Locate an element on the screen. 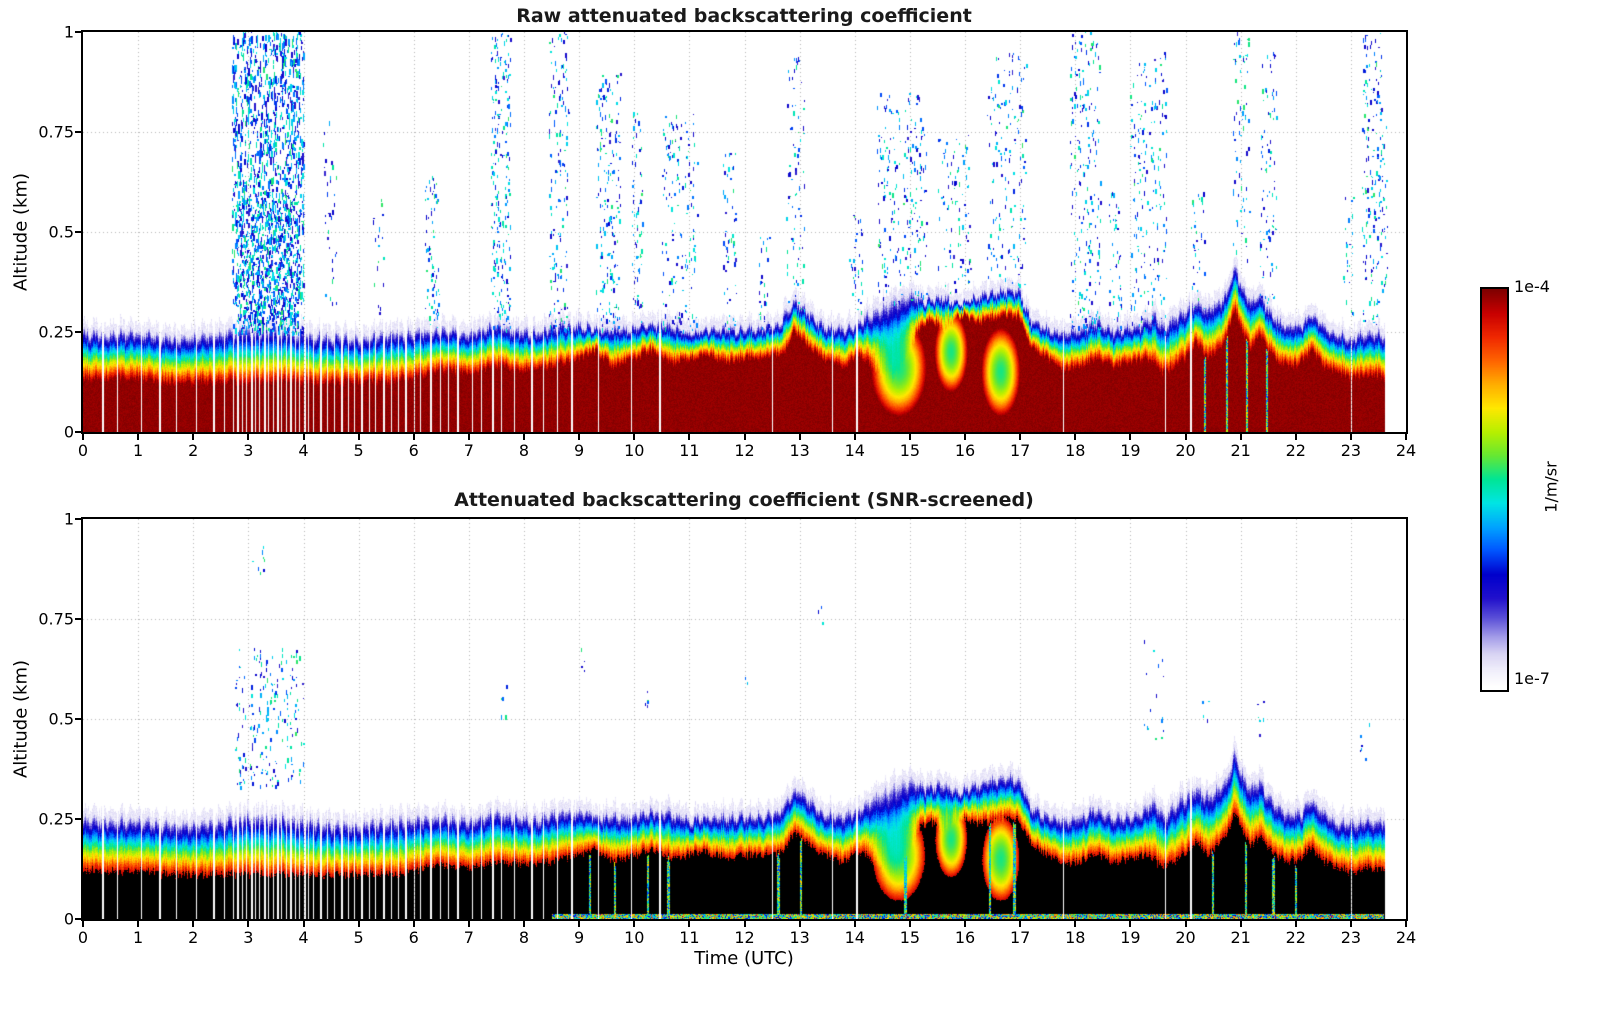 The height and width of the screenshot is (1020, 1621). x-tick-label: 18 is located at coordinates (1075, 937).